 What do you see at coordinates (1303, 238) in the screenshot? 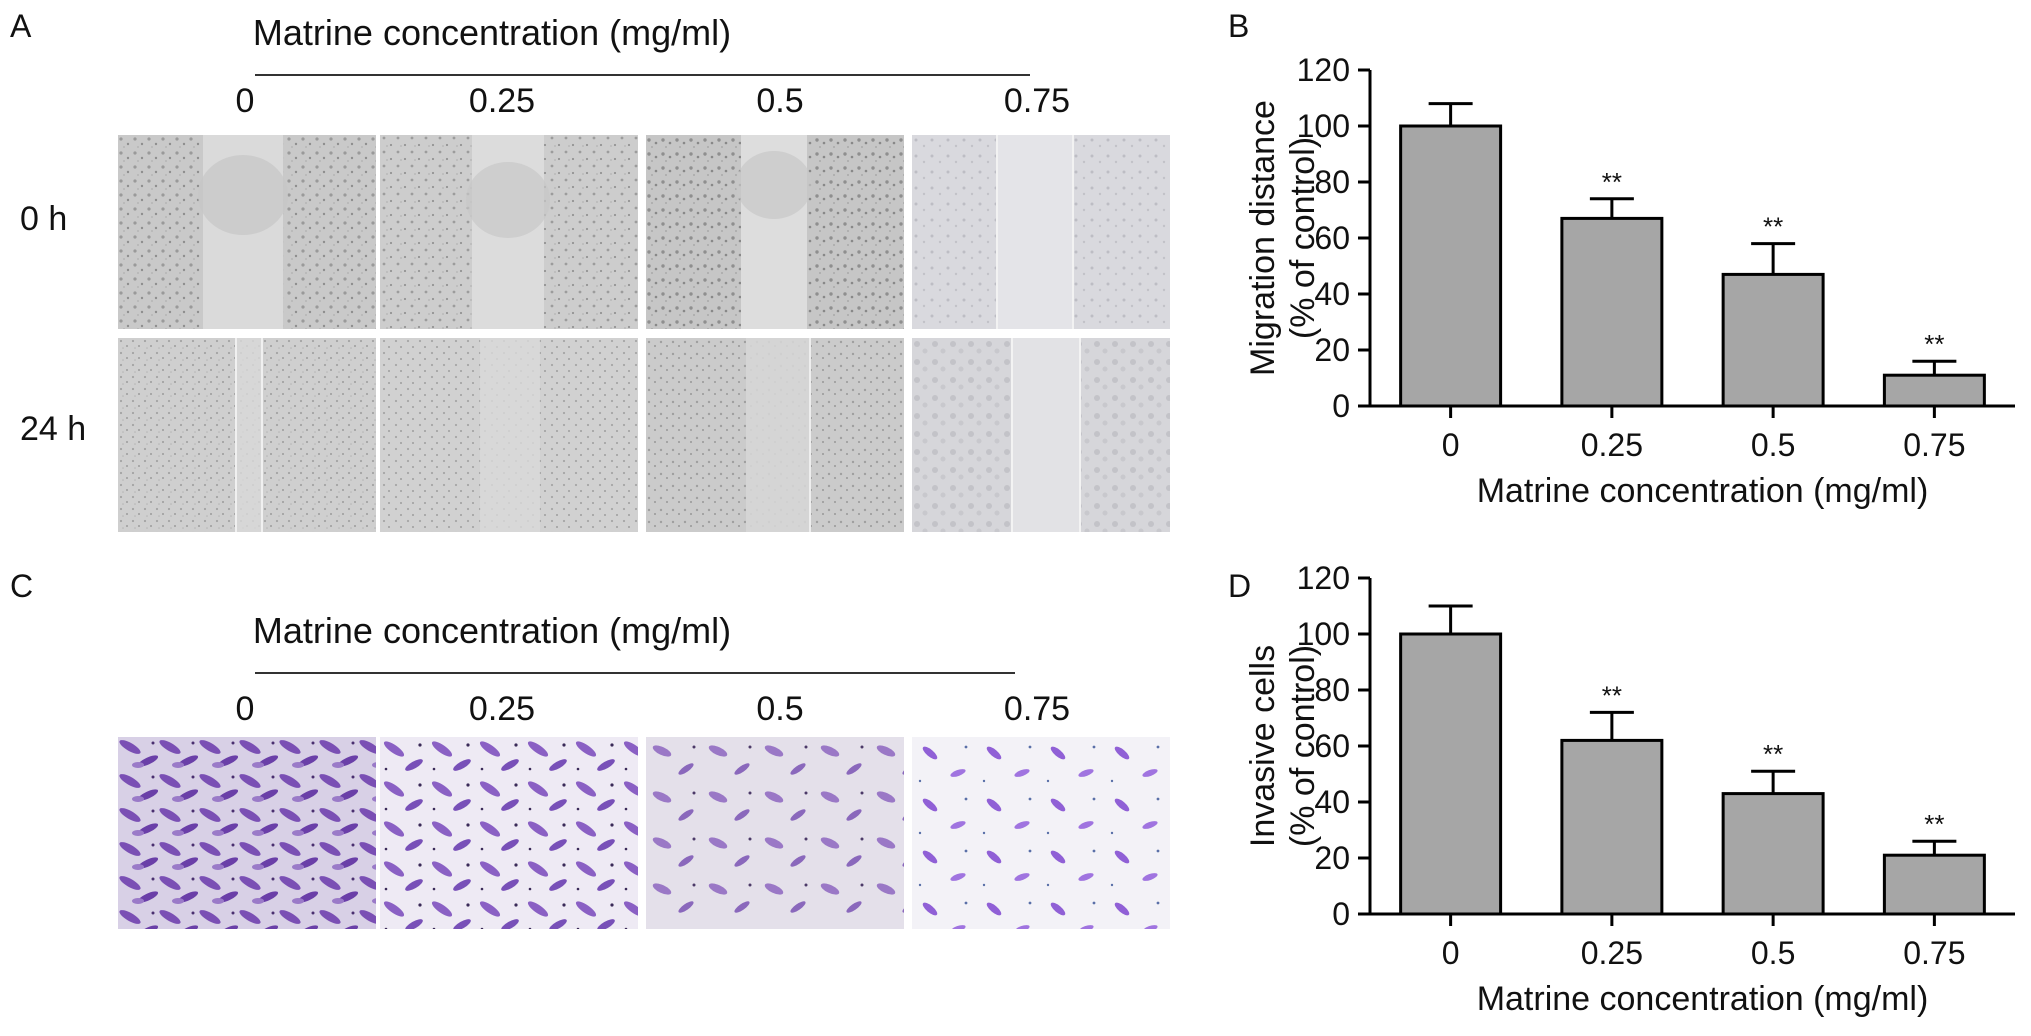
I see `migration-y-axis-label-line-2: (% of control)` at bounding box center [1303, 238].